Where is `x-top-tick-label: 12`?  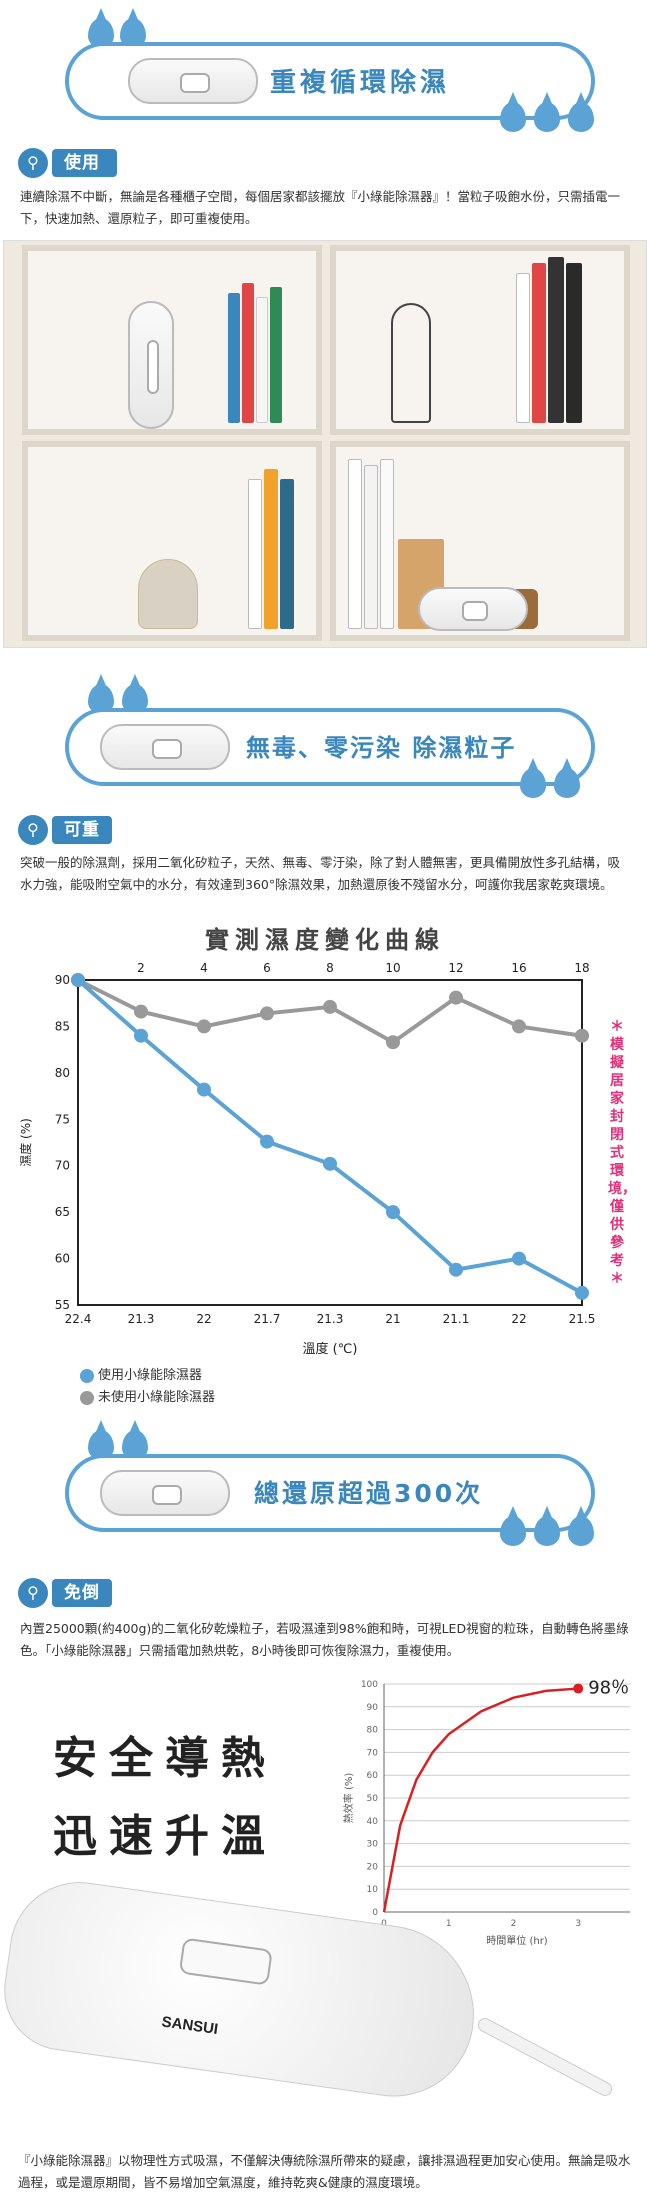
x-top-tick-label: 12 is located at coordinates (455, 968).